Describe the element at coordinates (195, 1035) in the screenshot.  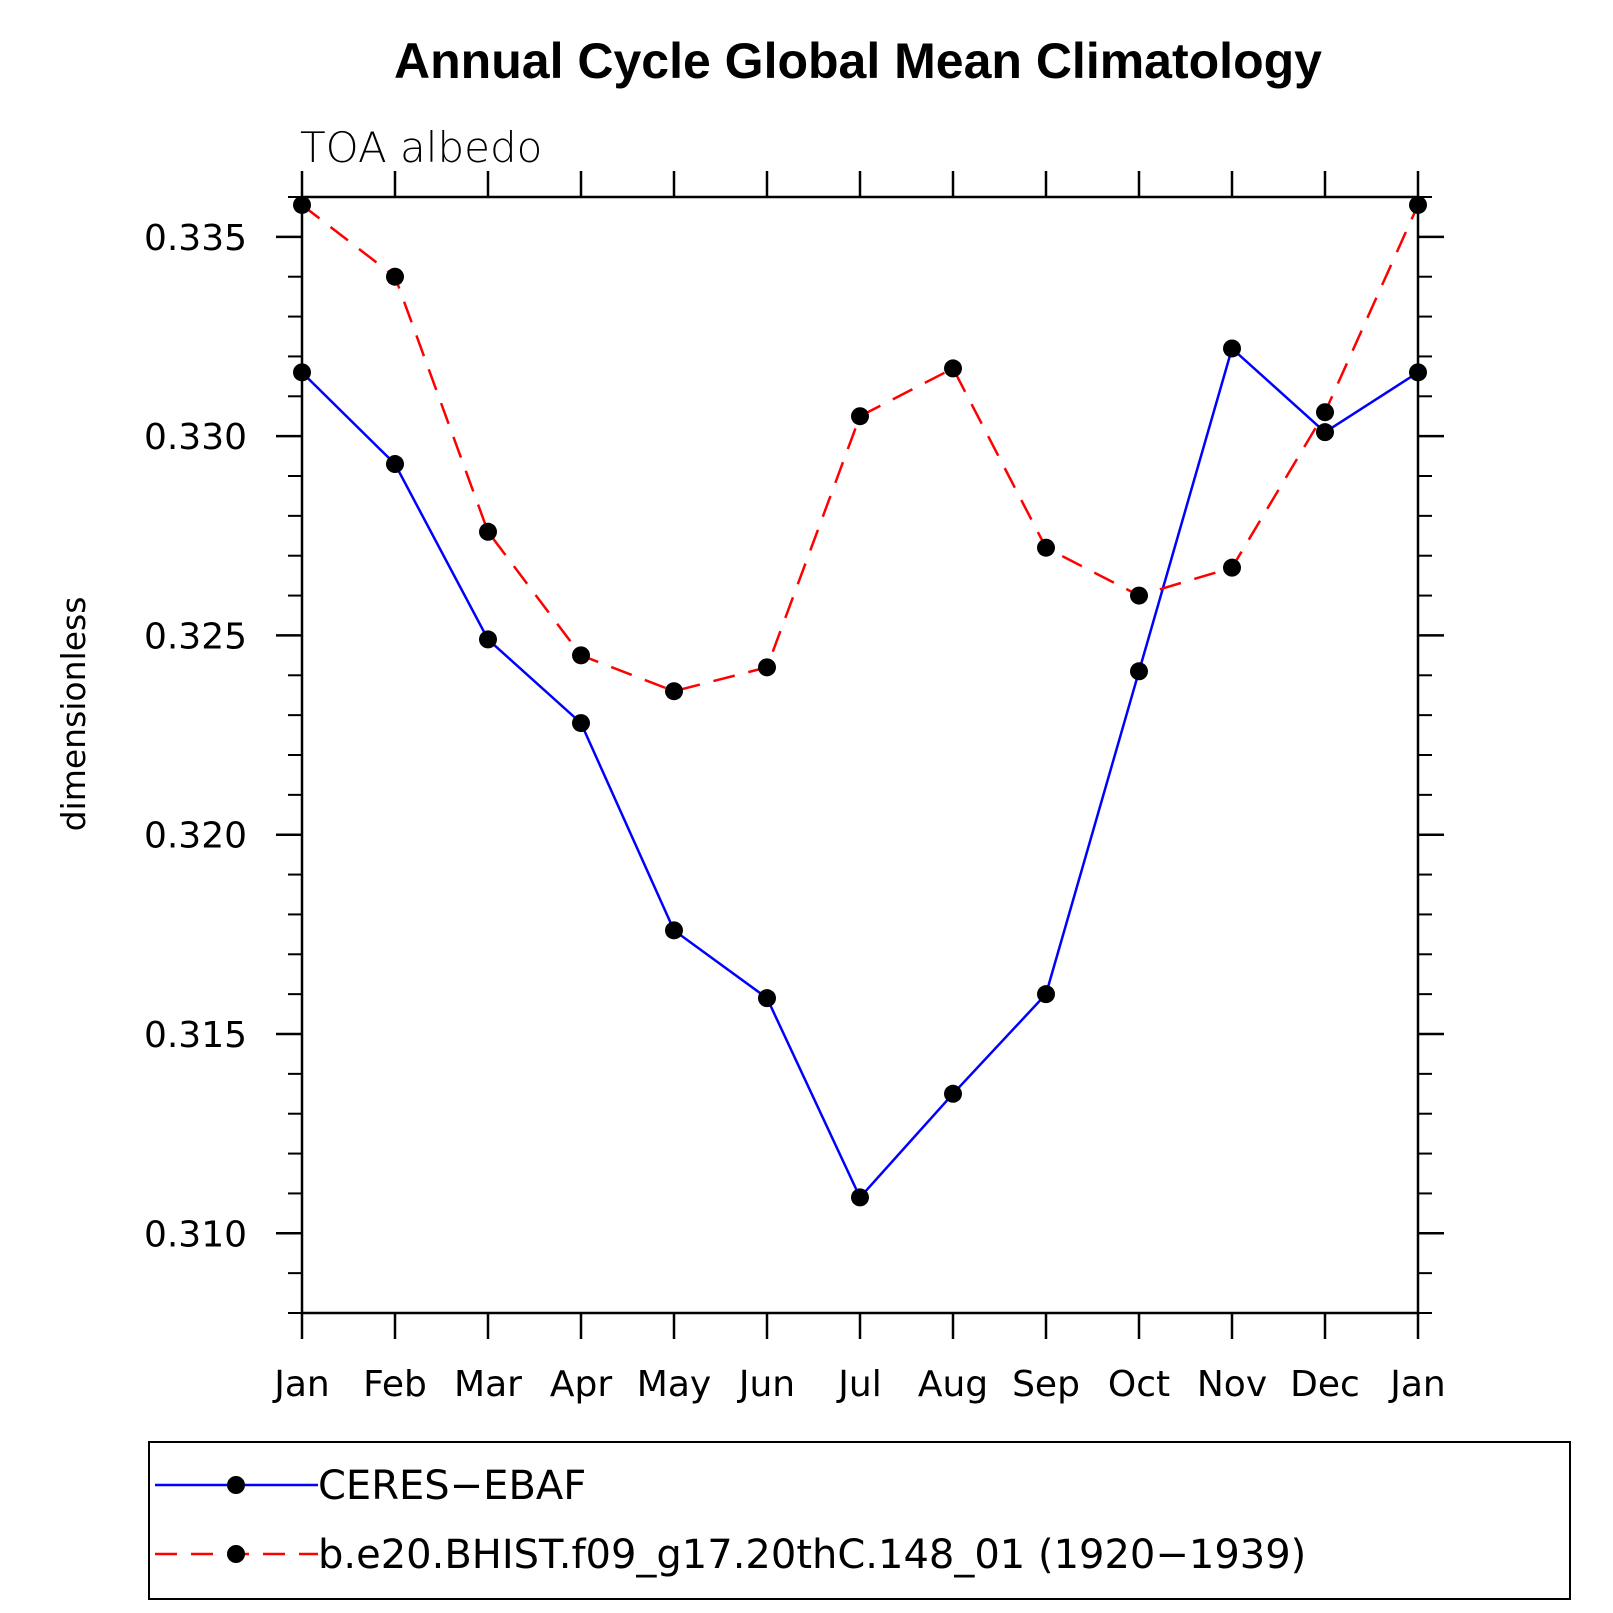
I see `y-tick-label: 0.315` at that location.